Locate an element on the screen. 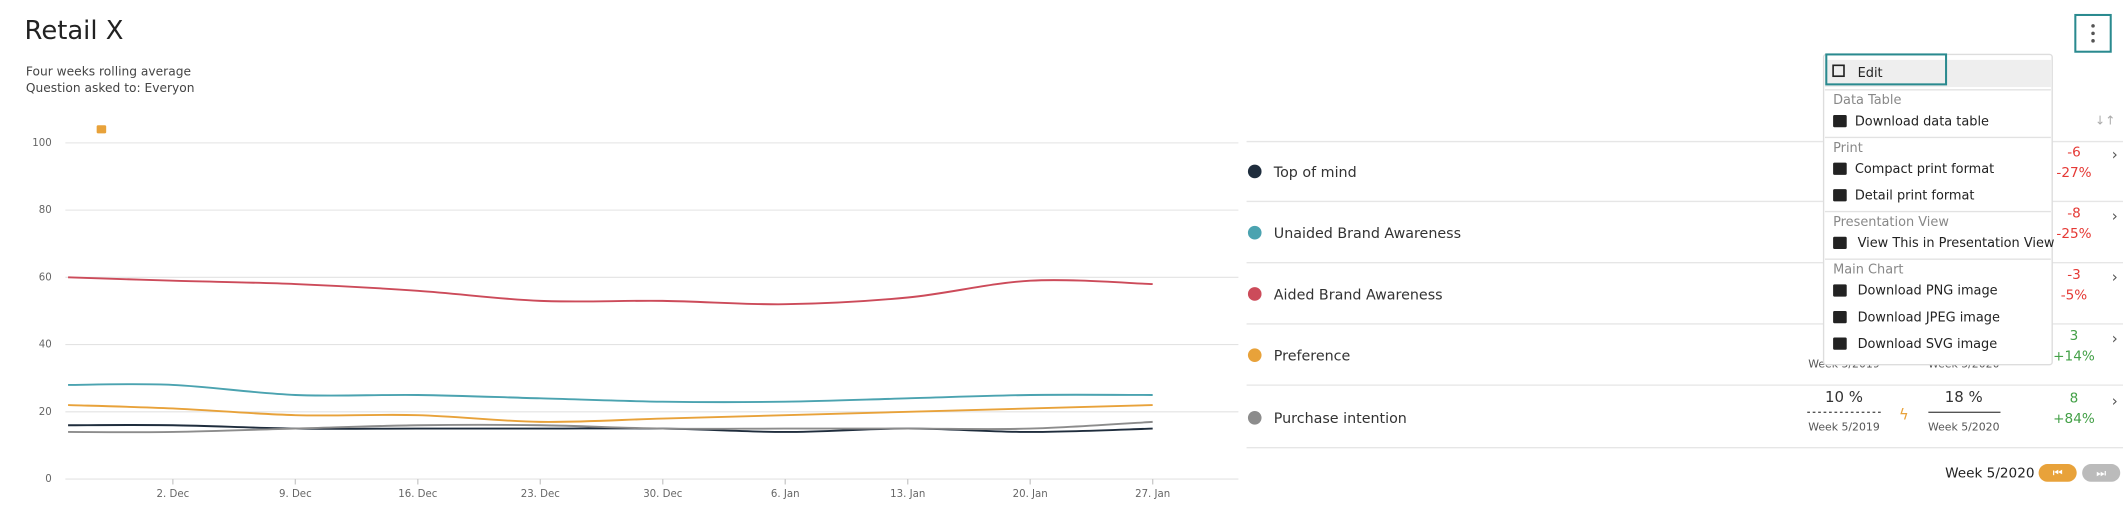 The height and width of the screenshot is (511, 2123). x-tick-label: 9. Dec is located at coordinates (295, 494).